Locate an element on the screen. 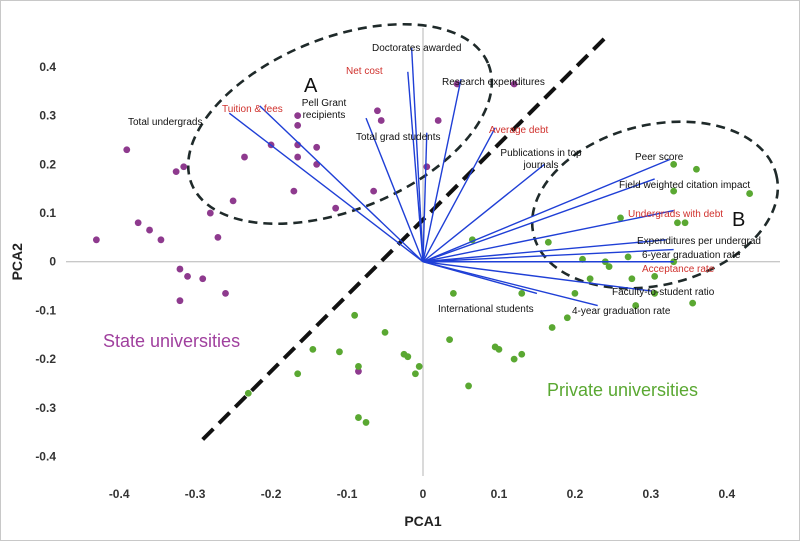  group-label-private-universities: Private universities is located at coordinates (622, 390).